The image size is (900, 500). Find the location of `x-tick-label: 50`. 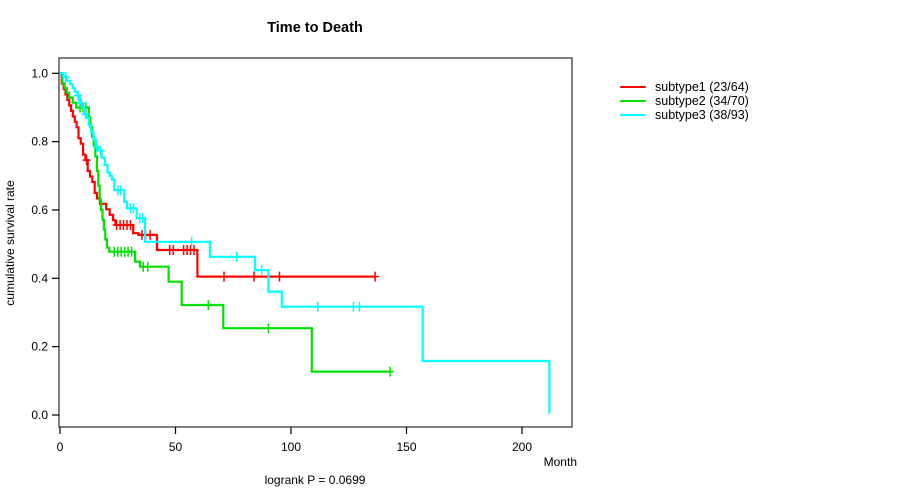

x-tick-label: 50 is located at coordinates (176, 447).